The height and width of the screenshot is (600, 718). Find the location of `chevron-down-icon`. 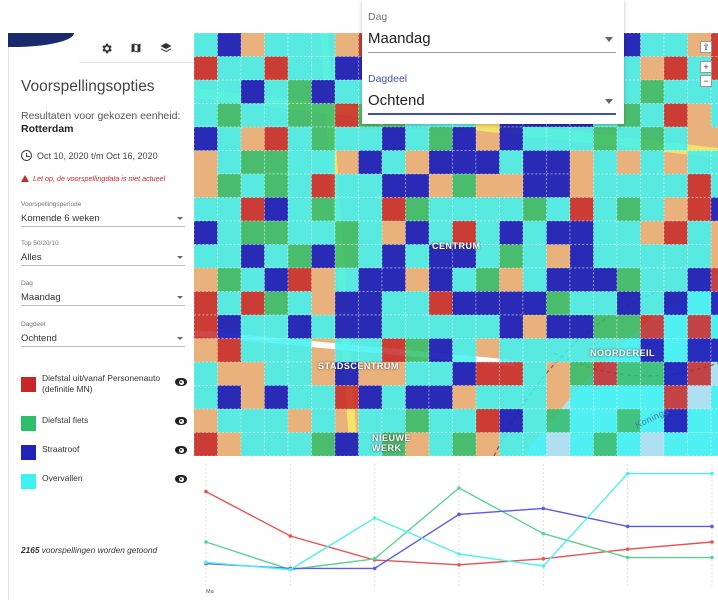

chevron-down-icon is located at coordinates (609, 101).